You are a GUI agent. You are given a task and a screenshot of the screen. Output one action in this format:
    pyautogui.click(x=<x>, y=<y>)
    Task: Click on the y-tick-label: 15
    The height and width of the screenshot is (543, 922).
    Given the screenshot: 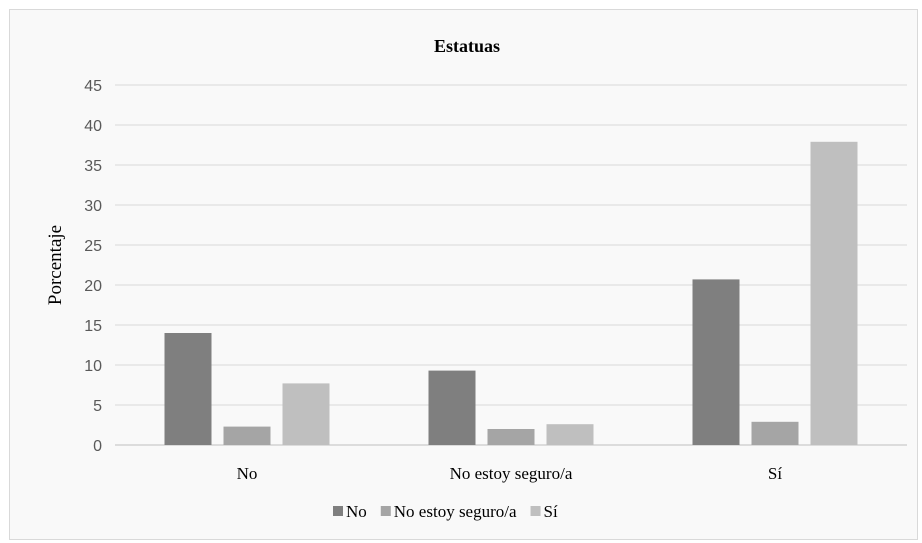 What is the action you would take?
    pyautogui.click(x=93, y=326)
    